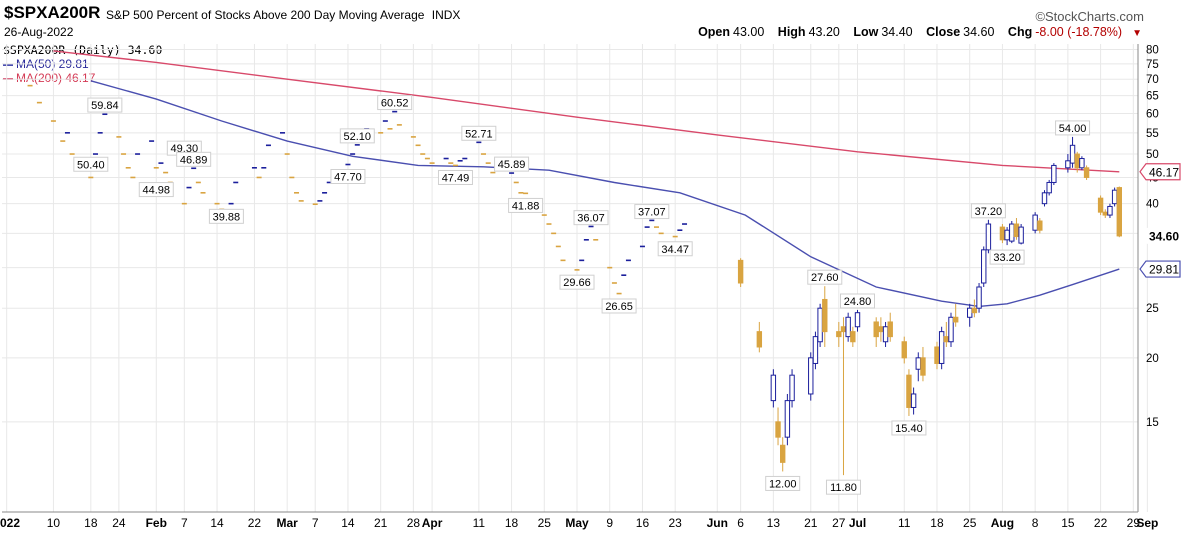  What do you see at coordinates (479, 523) in the screenshot?
I see `x-tick-label: 11` at bounding box center [479, 523].